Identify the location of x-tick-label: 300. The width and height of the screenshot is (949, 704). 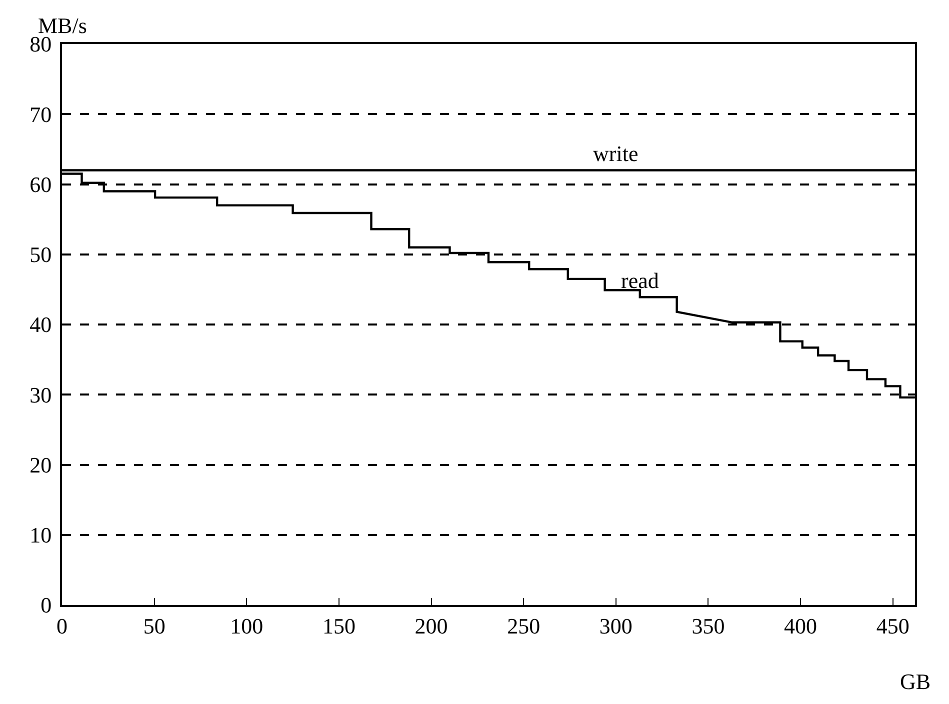
(615, 625).